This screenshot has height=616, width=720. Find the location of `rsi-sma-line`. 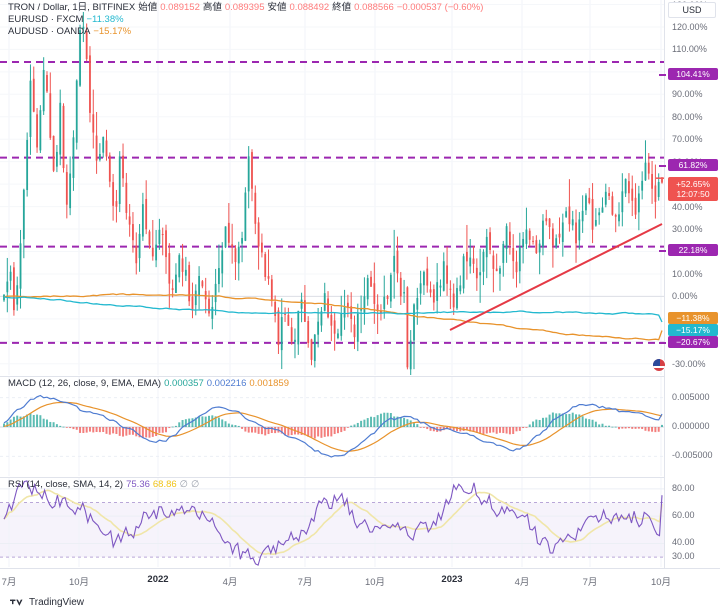

rsi-sma-line is located at coordinates (333, 522).